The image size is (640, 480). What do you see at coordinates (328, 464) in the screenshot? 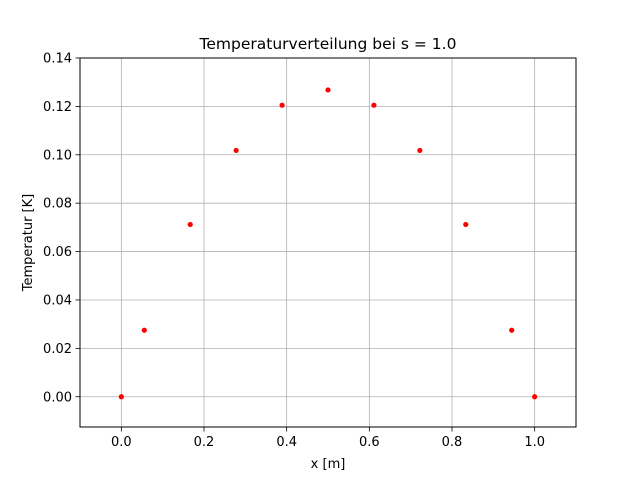
I see `x-axis-label: x [m]` at bounding box center [328, 464].